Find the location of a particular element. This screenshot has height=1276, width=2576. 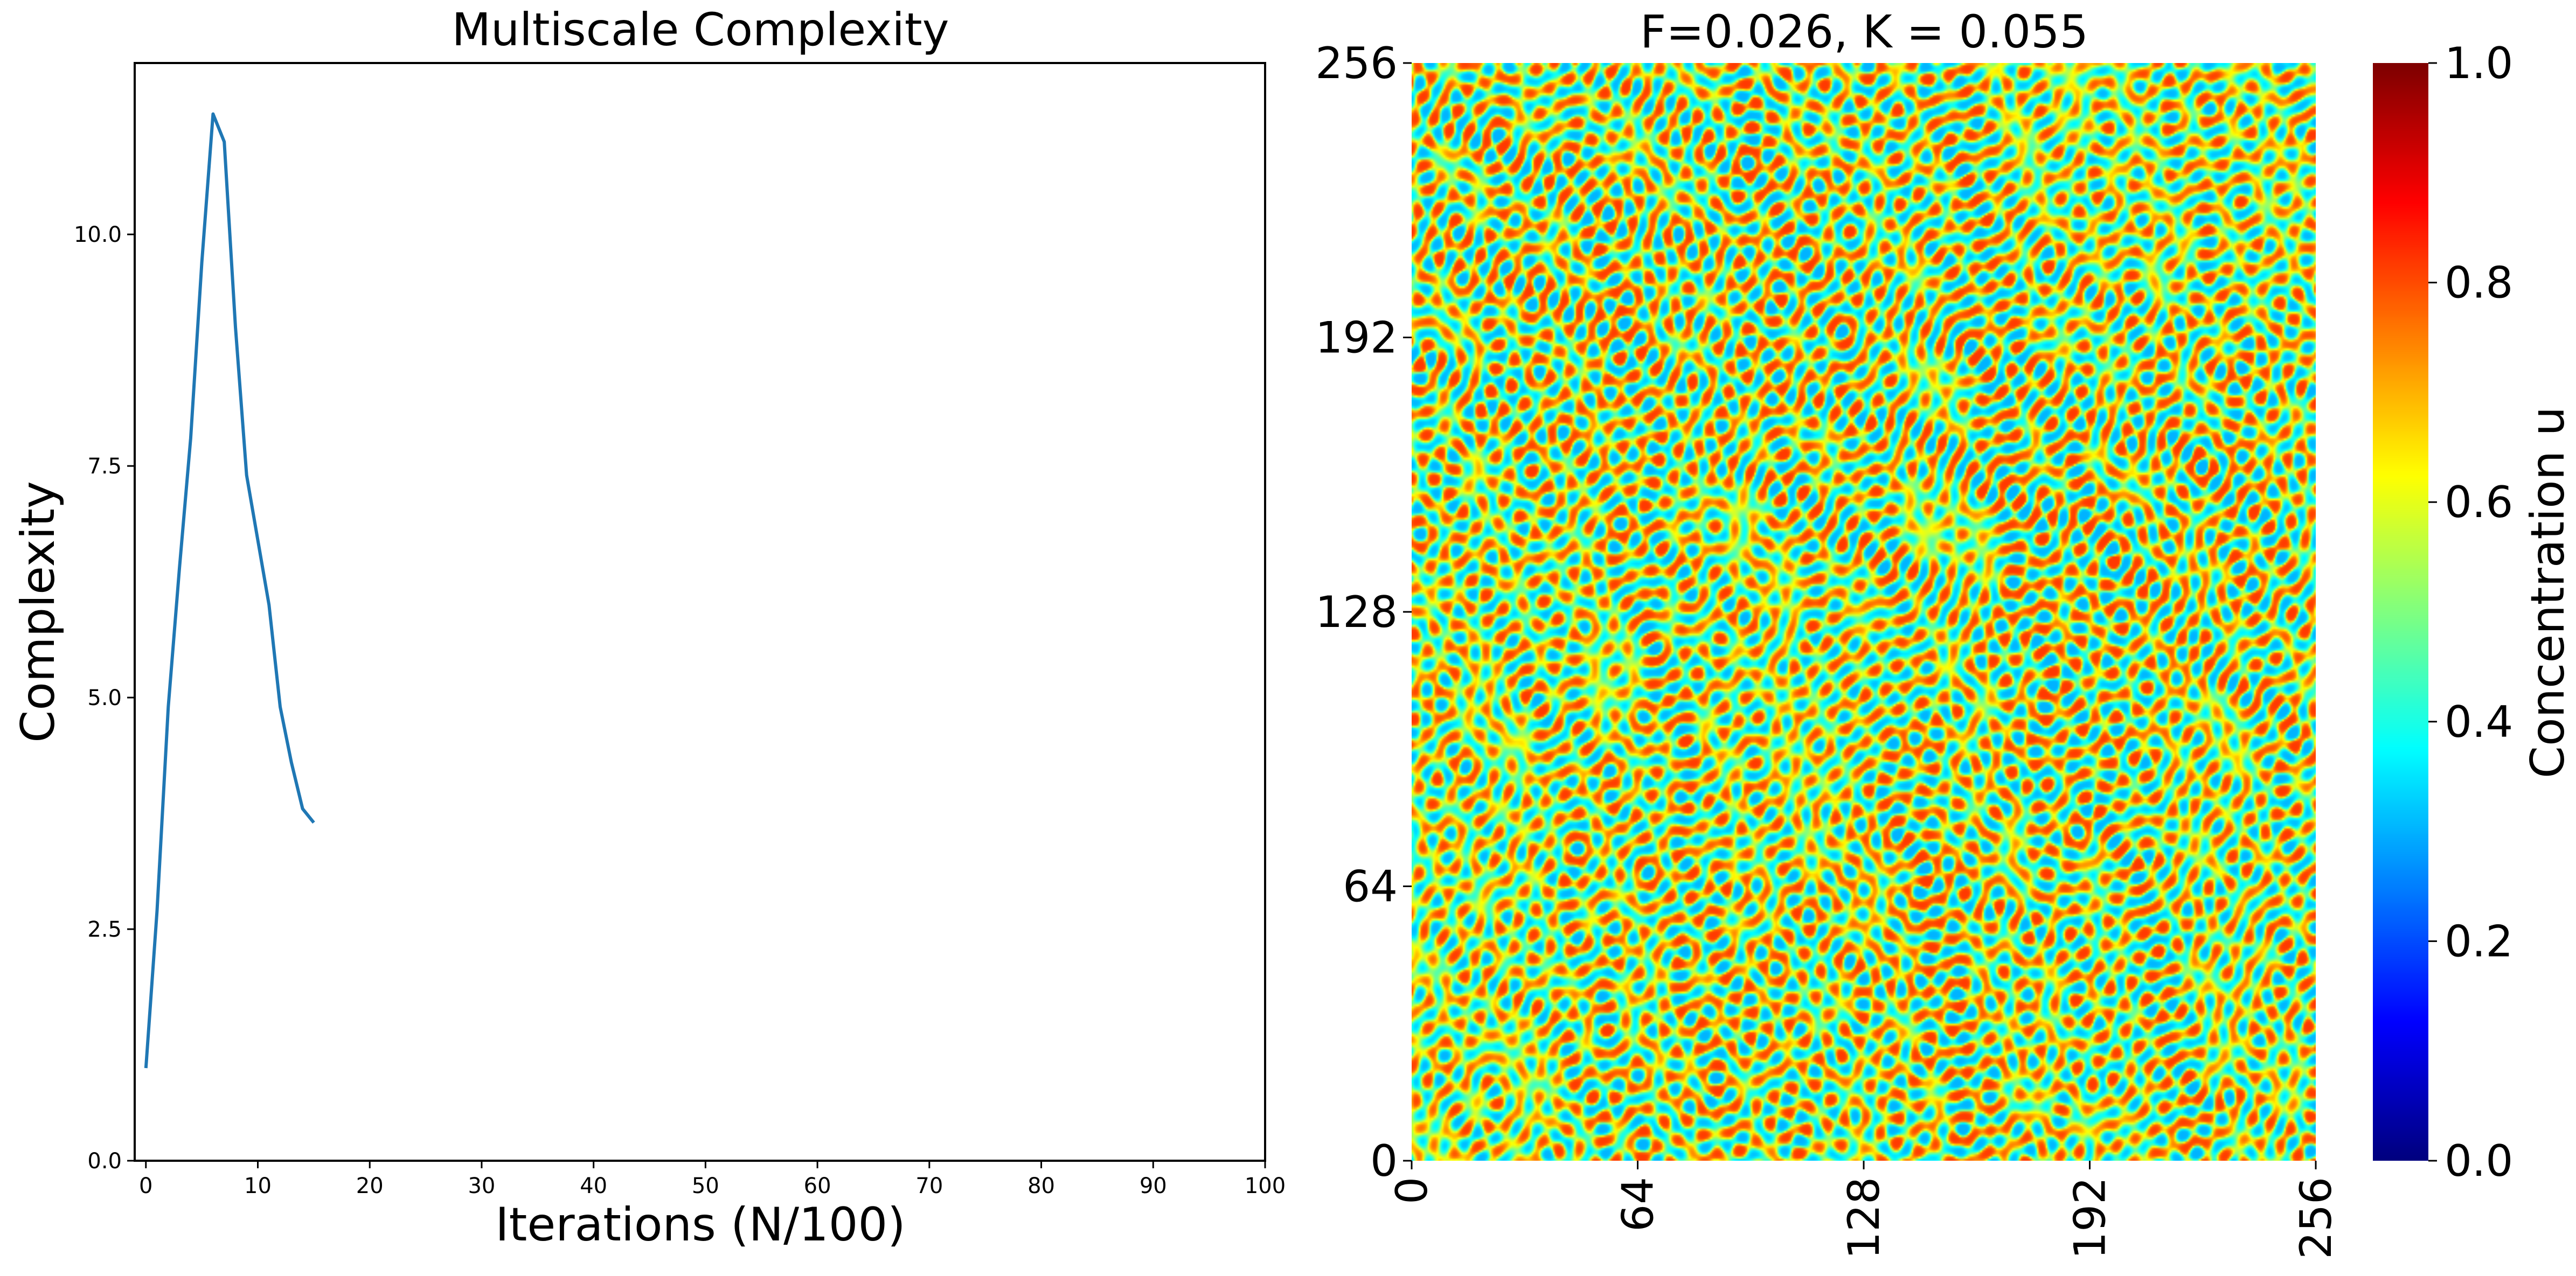

heatmap-x-tick-label: 64 is located at coordinates (1638, 1204).